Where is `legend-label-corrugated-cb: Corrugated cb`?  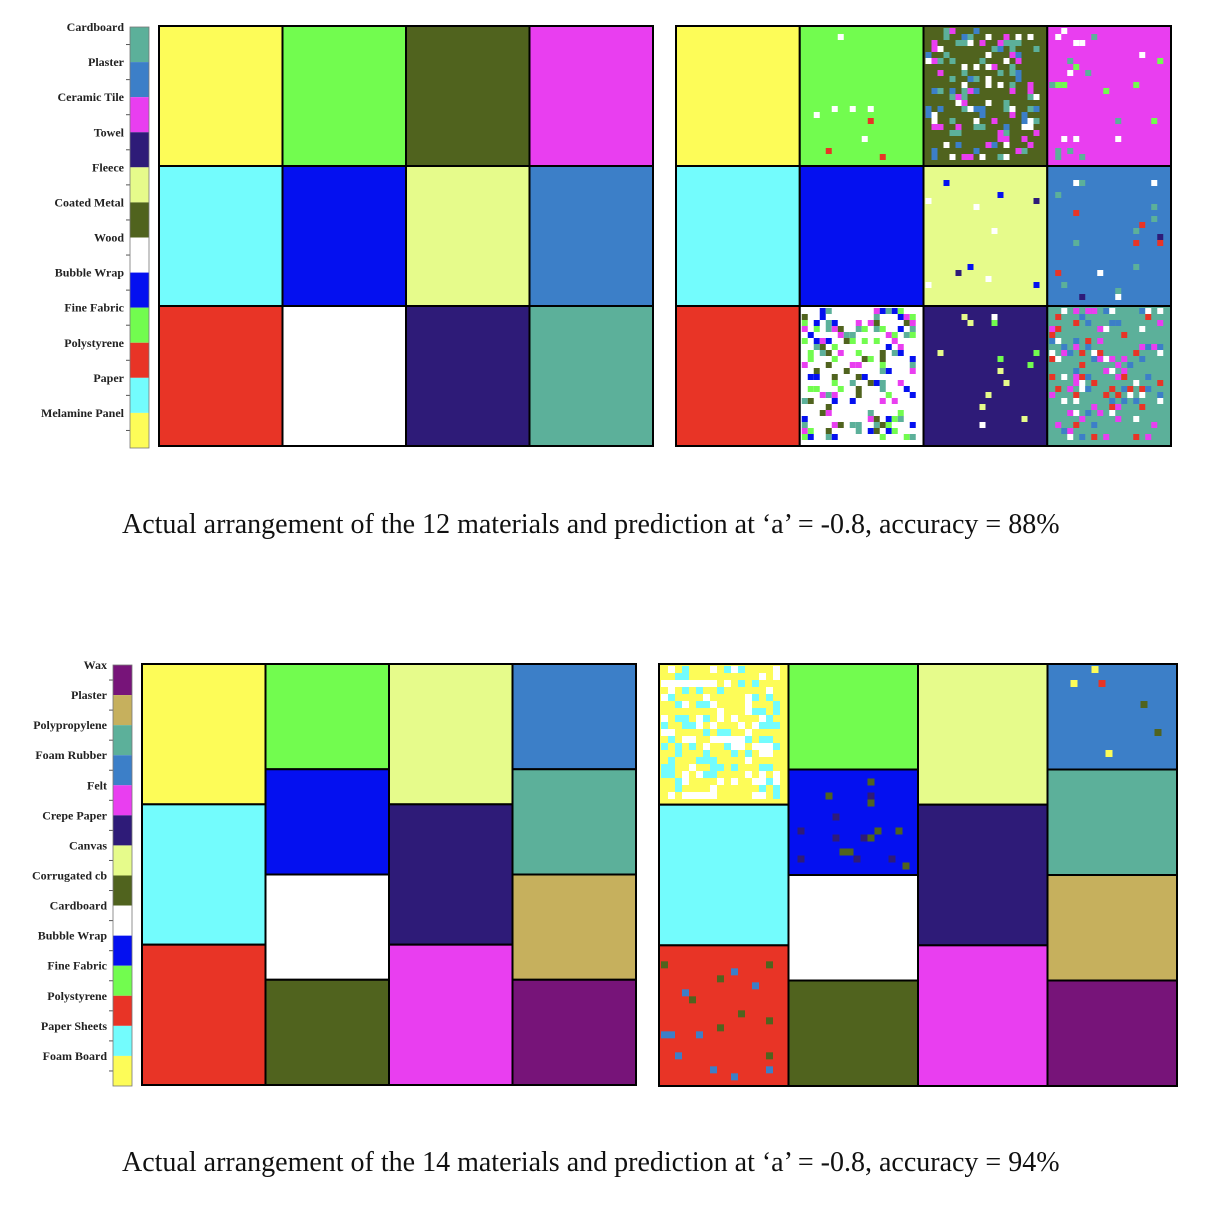
legend-label-corrugated-cb: Corrugated cb is located at coordinates (69, 876).